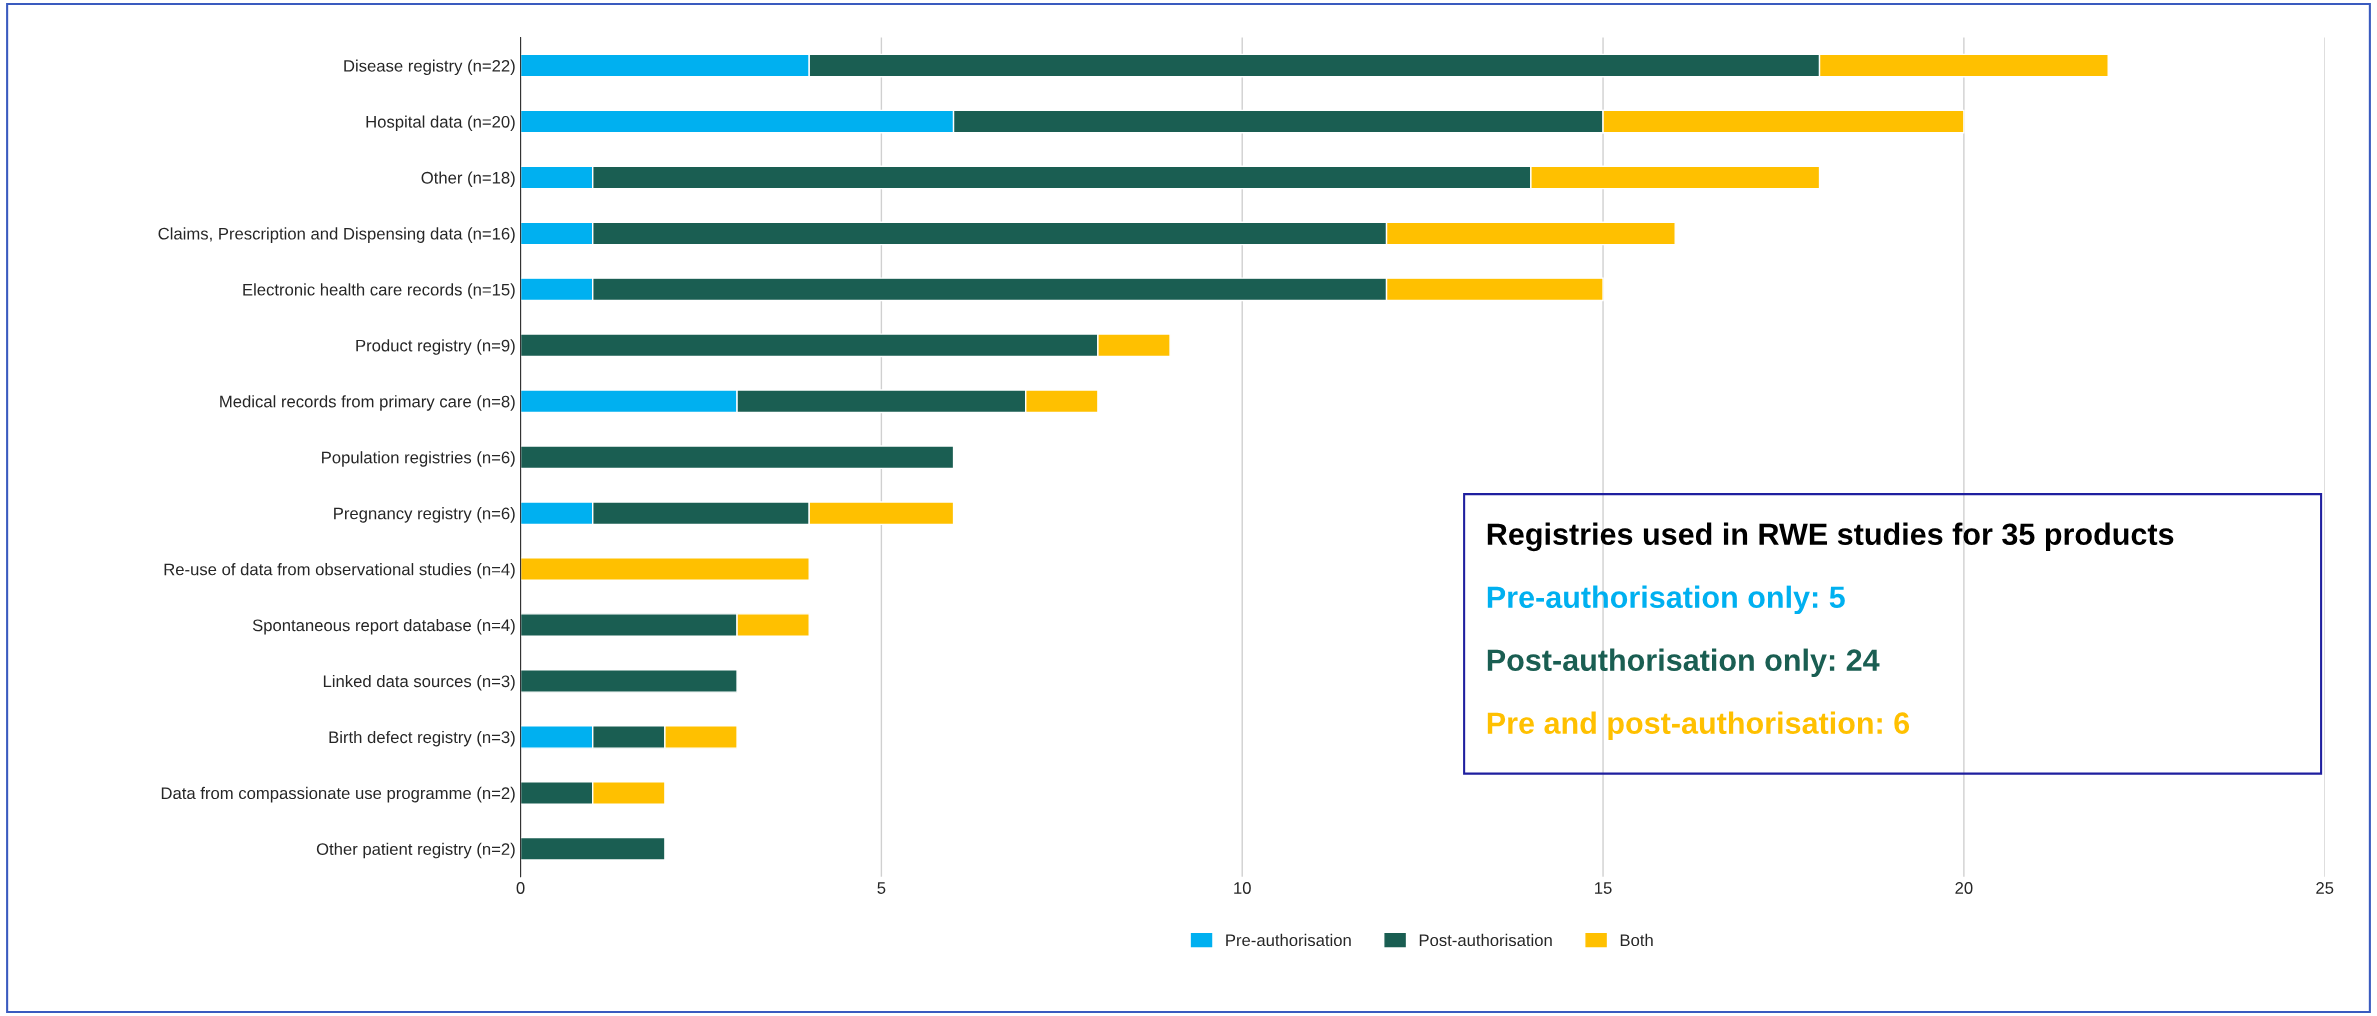  I want to click on y-tick-label: Population registries (n=6), so click(418, 459).